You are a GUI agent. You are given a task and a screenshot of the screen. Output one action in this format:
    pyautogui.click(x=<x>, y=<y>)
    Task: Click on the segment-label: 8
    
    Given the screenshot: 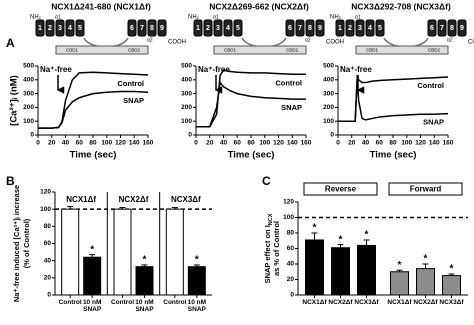 What is the action you would take?
    pyautogui.click(x=310, y=28)
    